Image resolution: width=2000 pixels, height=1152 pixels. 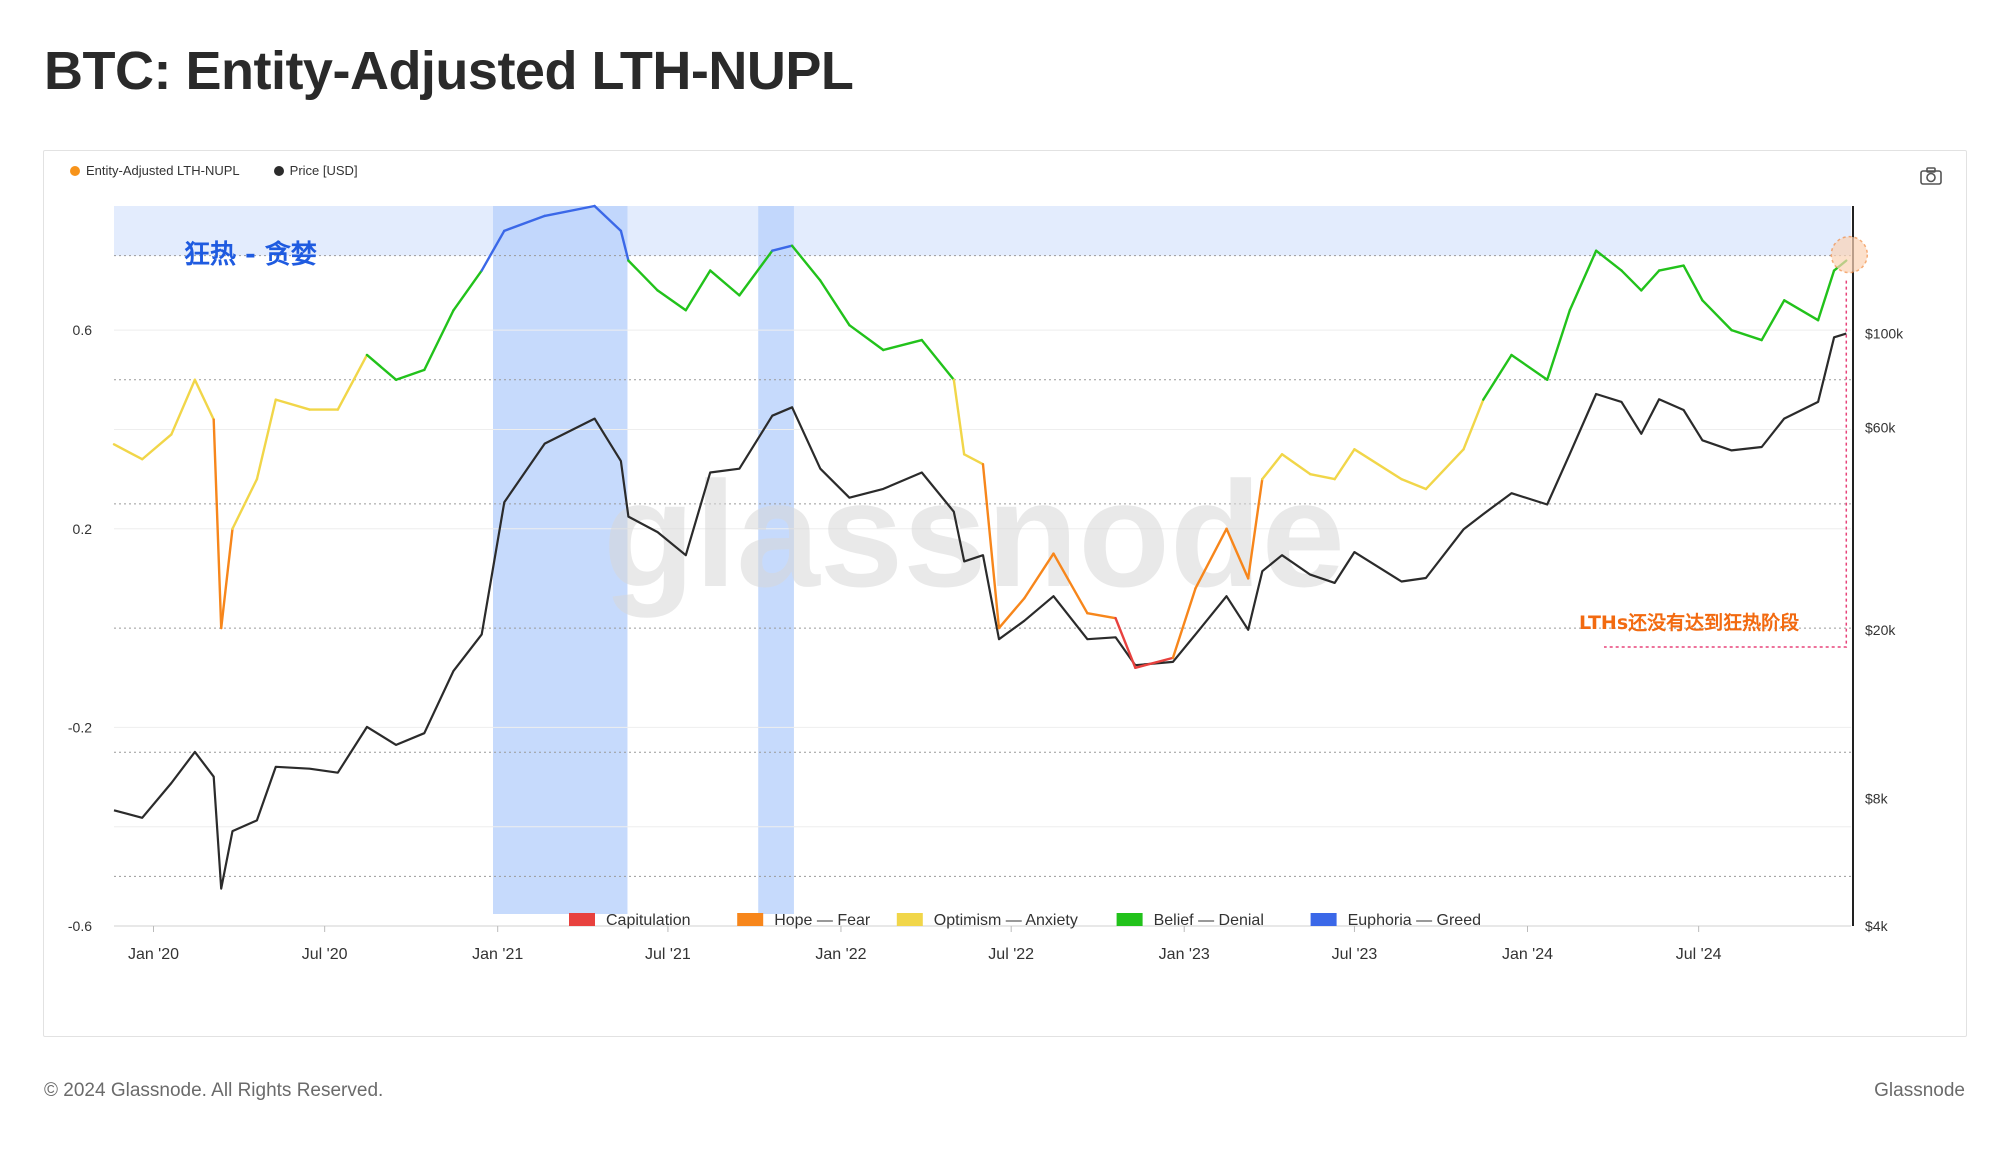 What do you see at coordinates (1884, 334) in the screenshot?
I see `y-right-tick-0: $100k` at bounding box center [1884, 334].